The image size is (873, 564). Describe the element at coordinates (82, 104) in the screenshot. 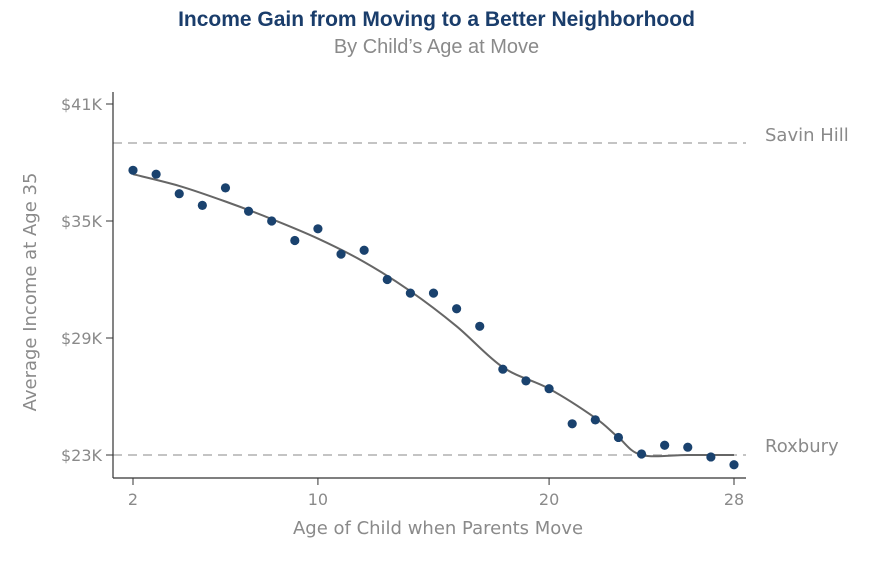

I see `y-tick-label: $41K` at that location.